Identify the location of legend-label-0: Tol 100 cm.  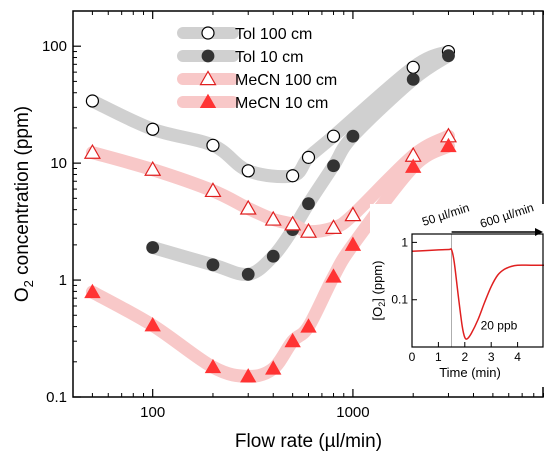
(273, 34).